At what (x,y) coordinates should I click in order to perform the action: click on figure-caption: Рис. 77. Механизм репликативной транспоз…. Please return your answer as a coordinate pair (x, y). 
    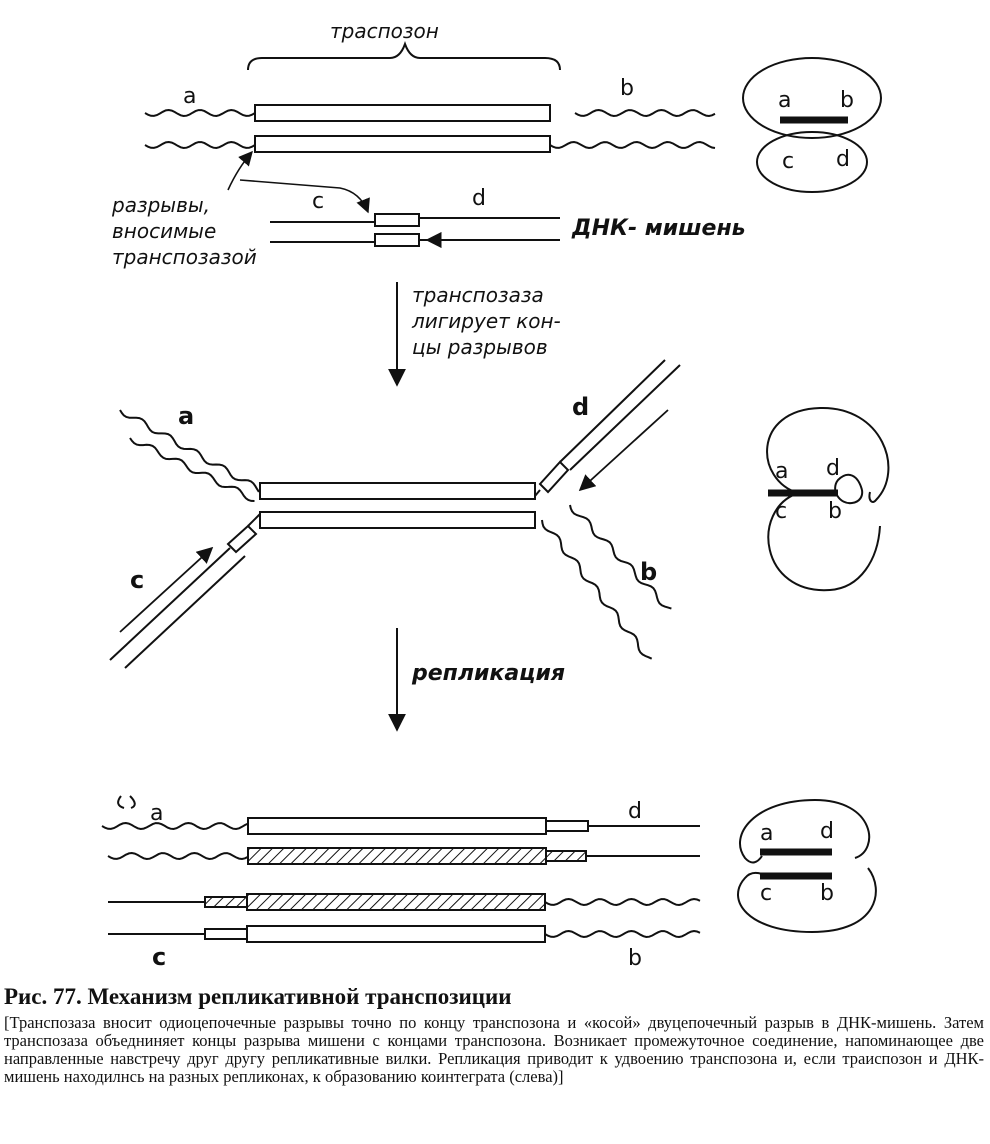
    Looking at the image, I should click on (494, 1035).